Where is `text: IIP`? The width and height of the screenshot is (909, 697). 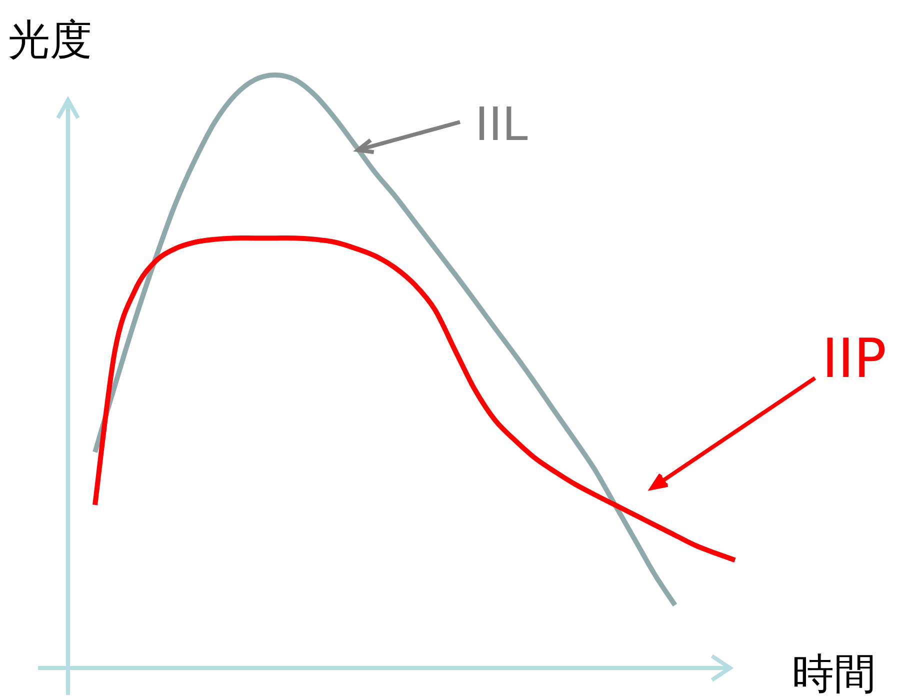
text: IIP is located at coordinates (854, 358).